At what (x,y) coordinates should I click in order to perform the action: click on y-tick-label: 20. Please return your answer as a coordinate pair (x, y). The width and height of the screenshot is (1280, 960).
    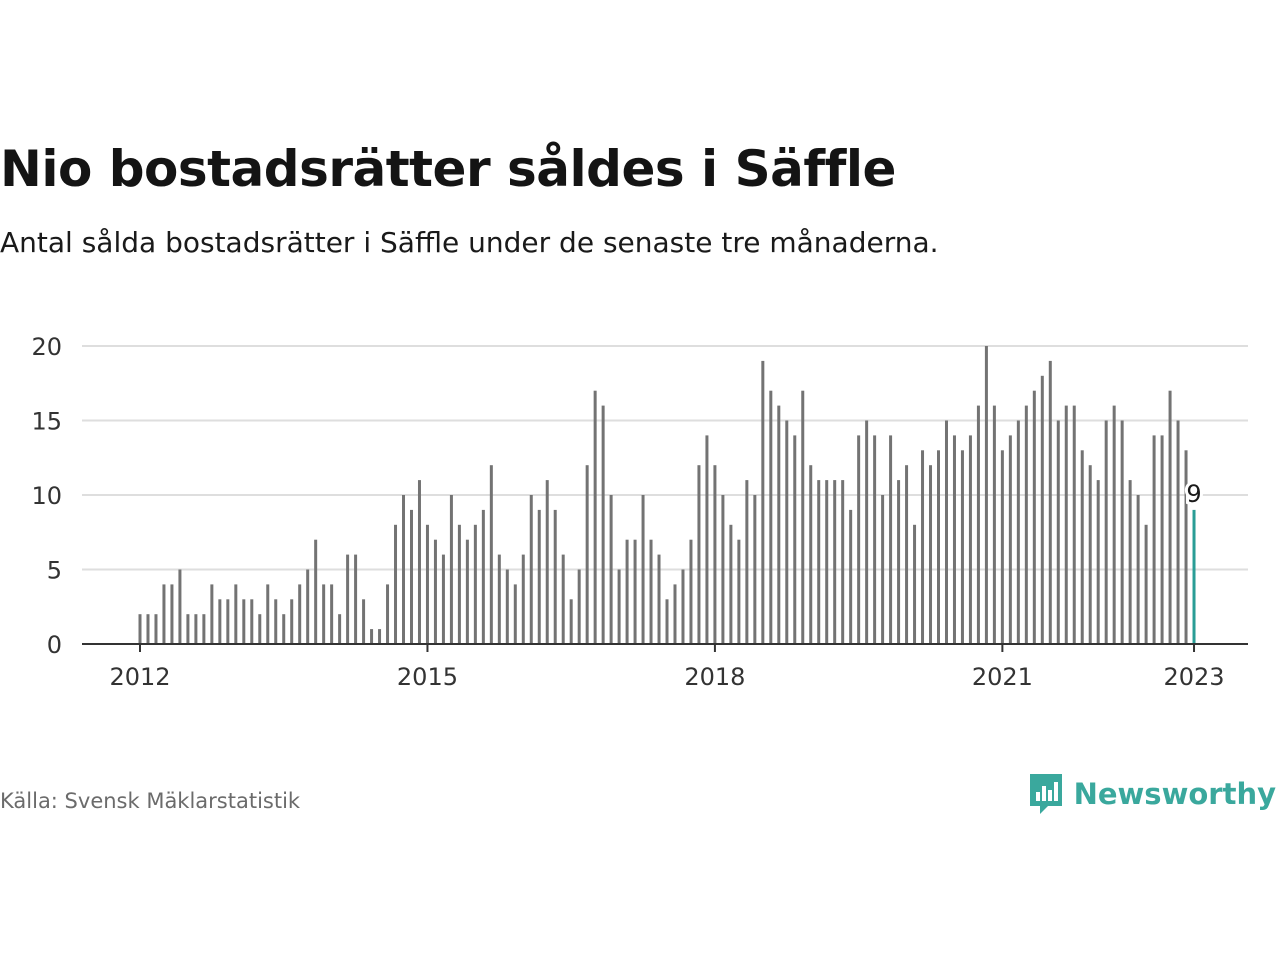
    Looking at the image, I should click on (46, 347).